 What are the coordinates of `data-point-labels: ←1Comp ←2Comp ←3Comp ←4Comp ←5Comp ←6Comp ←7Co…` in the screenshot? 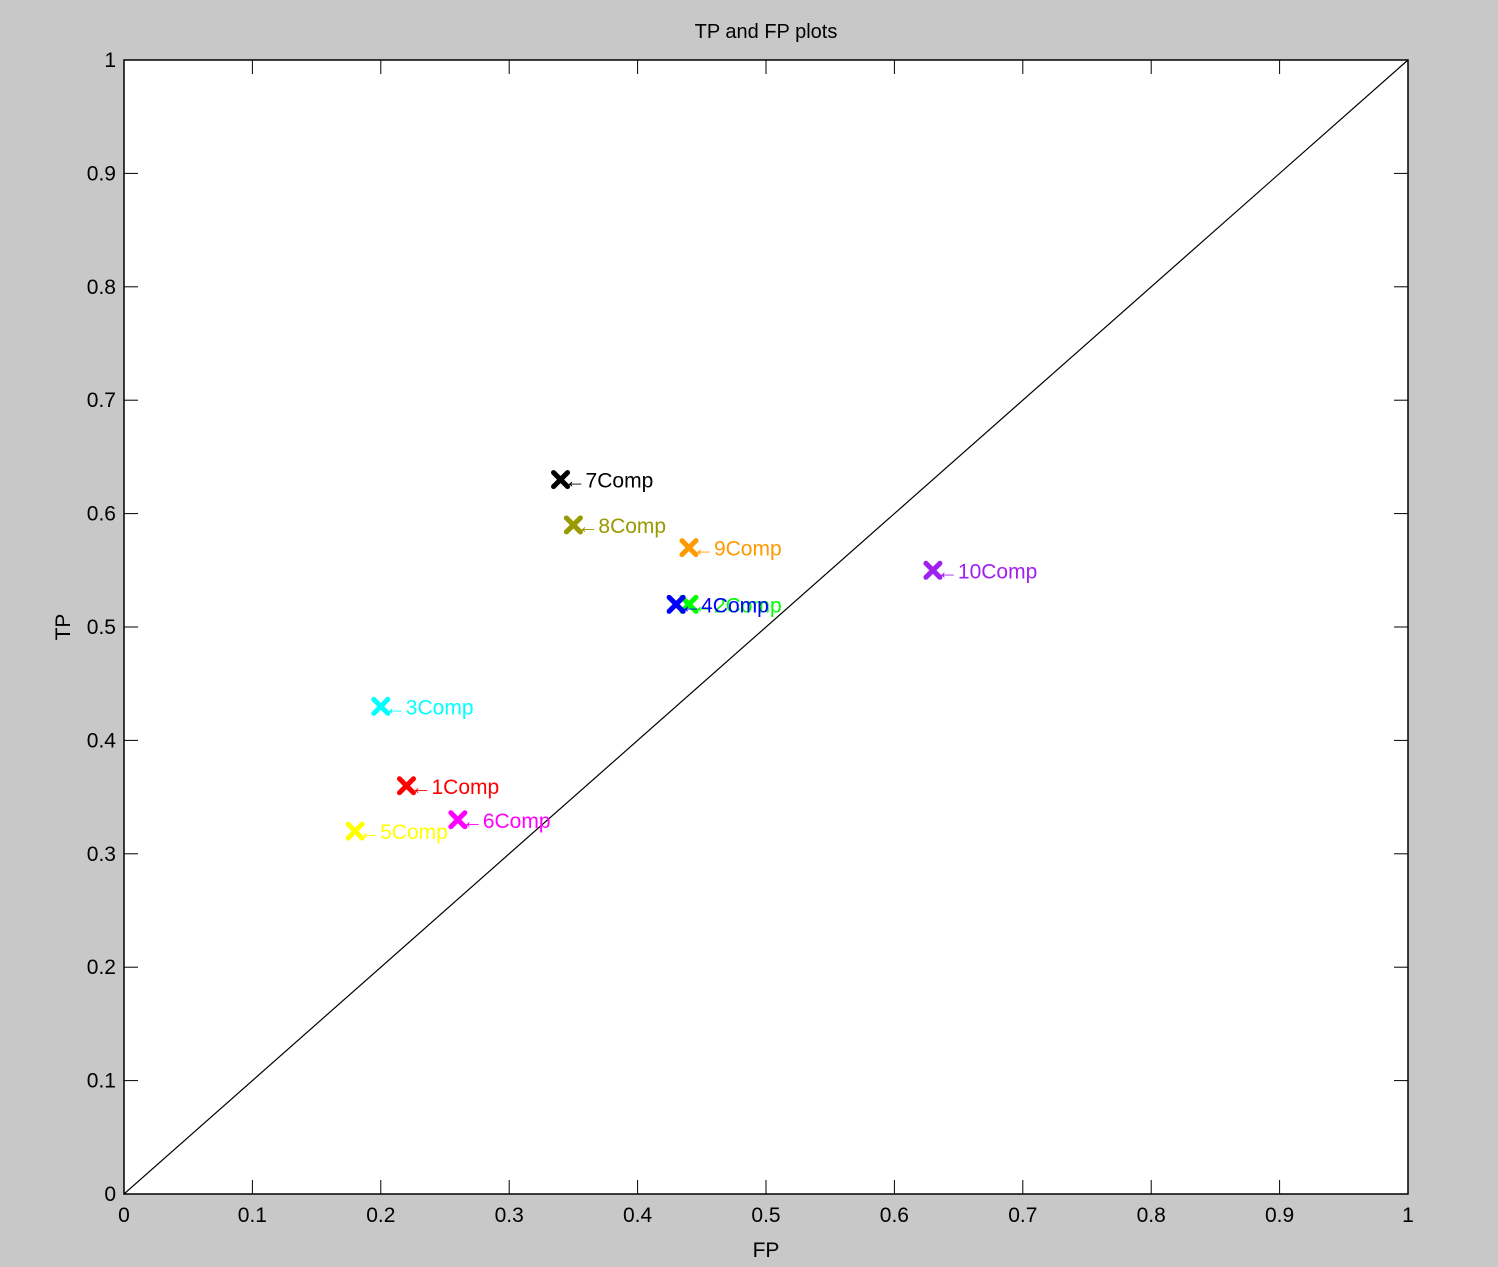 It's located at (698, 657).